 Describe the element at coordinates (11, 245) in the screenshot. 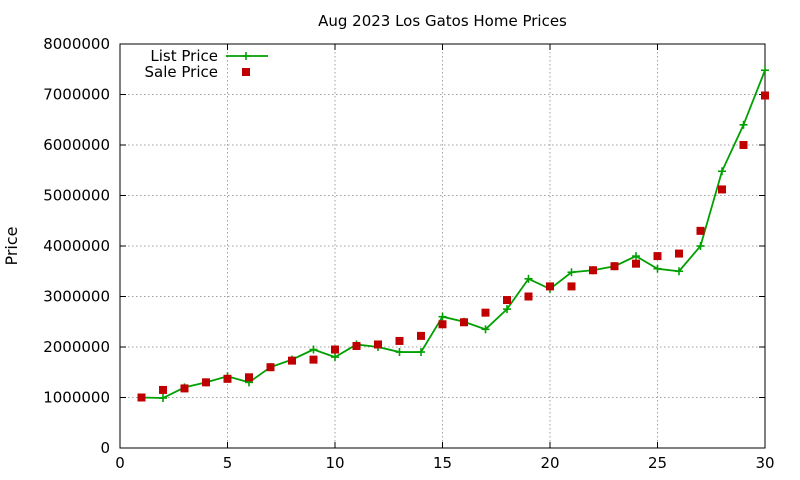

I see `y-axis-title: Price` at that location.